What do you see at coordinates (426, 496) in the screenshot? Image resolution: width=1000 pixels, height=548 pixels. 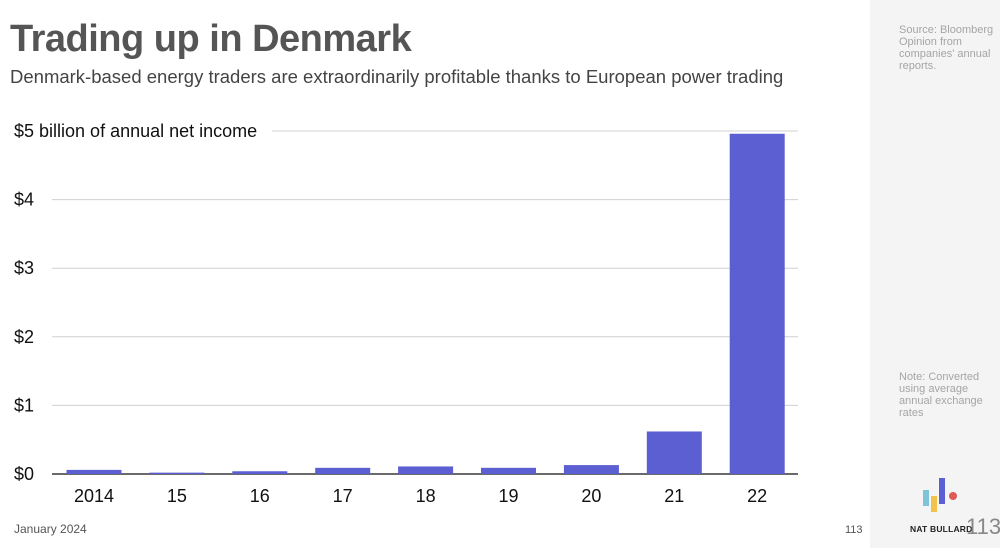 I see `x-tick-label: 18` at bounding box center [426, 496].